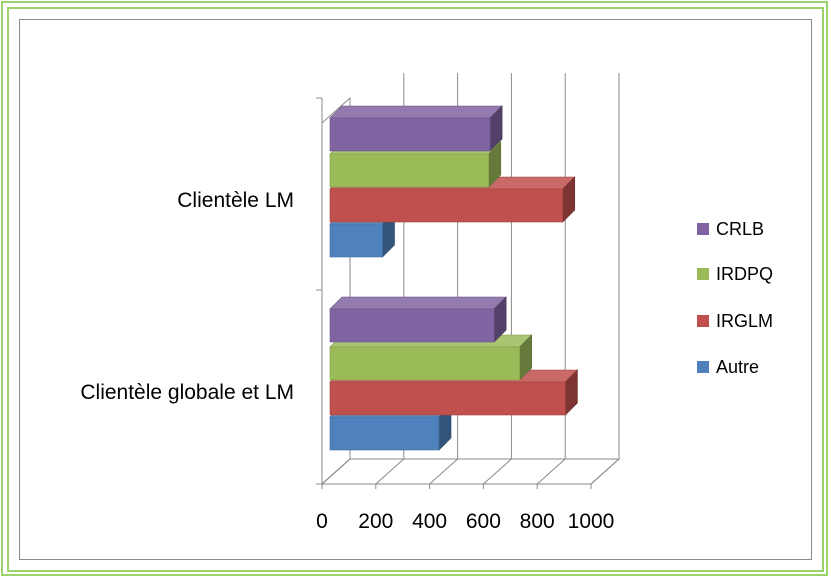  I want to click on category-label: Clientèle globale et LM, so click(187, 392).